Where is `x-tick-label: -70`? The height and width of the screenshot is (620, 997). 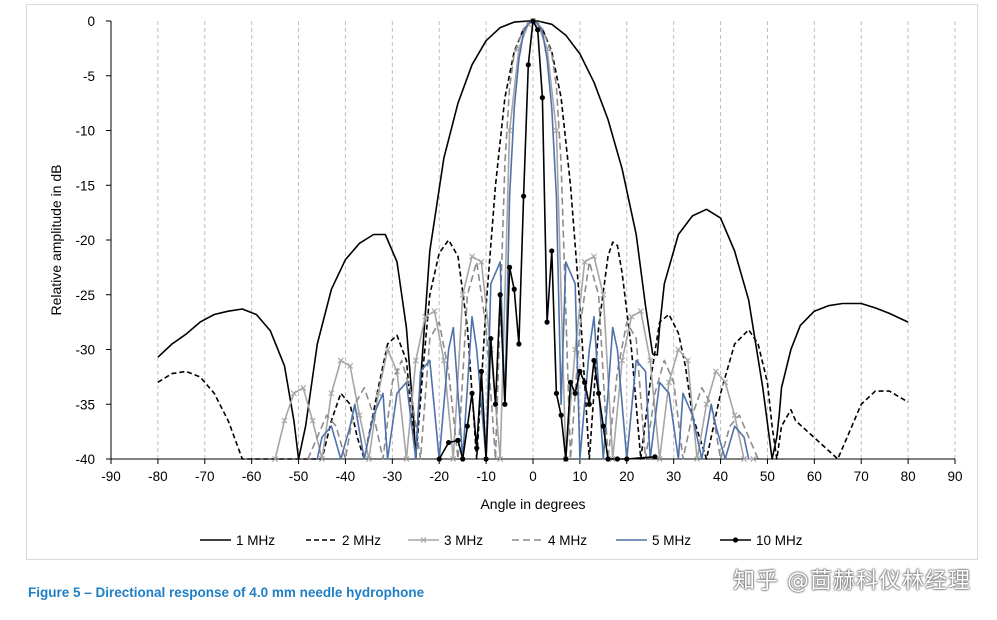
x-tick-label: -70 is located at coordinates (205, 476).